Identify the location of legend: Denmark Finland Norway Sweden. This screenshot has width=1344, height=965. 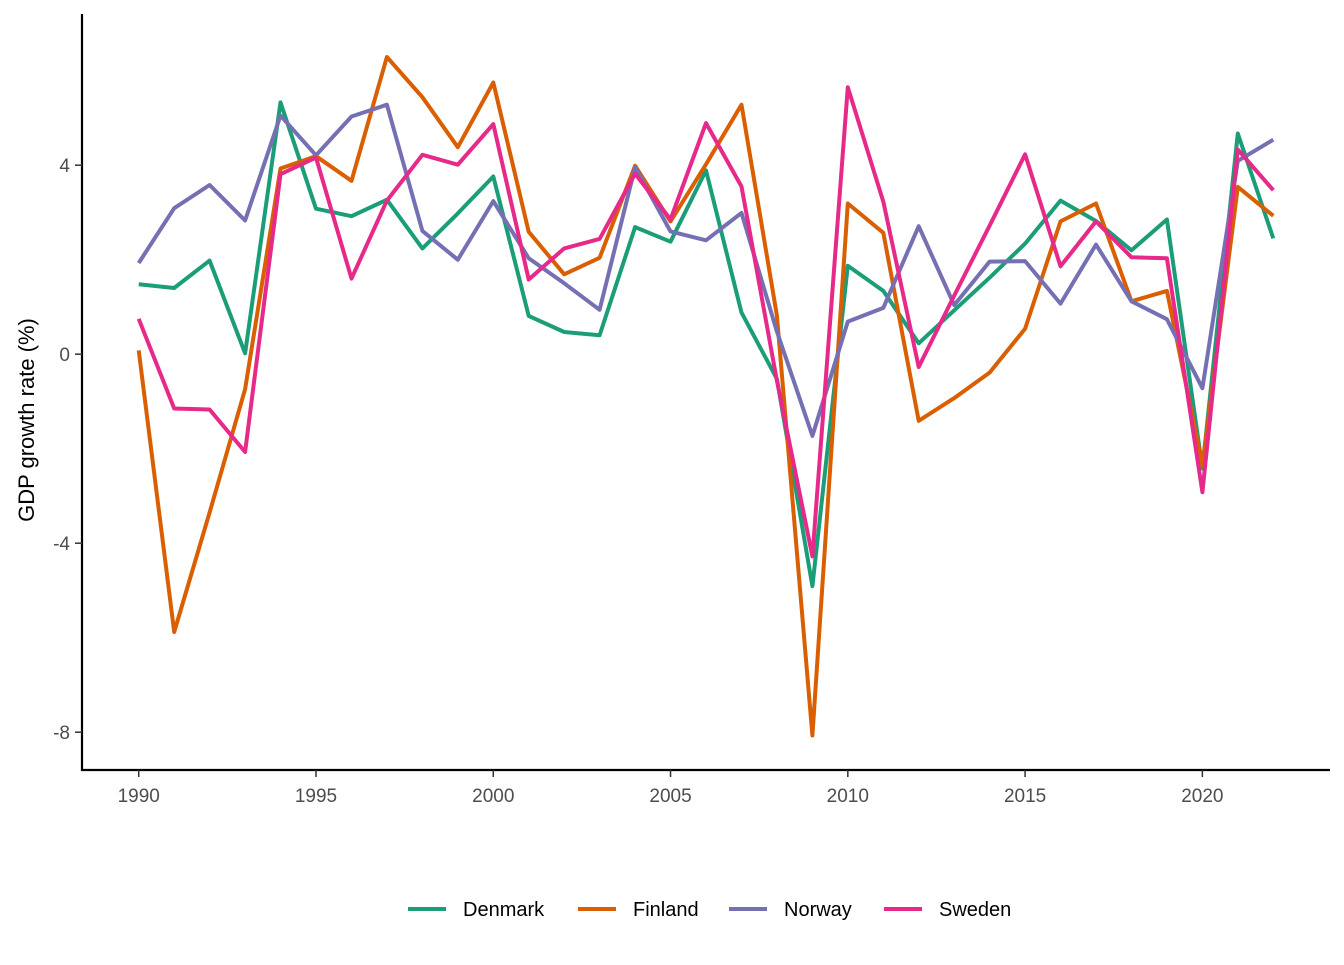
(709, 910).